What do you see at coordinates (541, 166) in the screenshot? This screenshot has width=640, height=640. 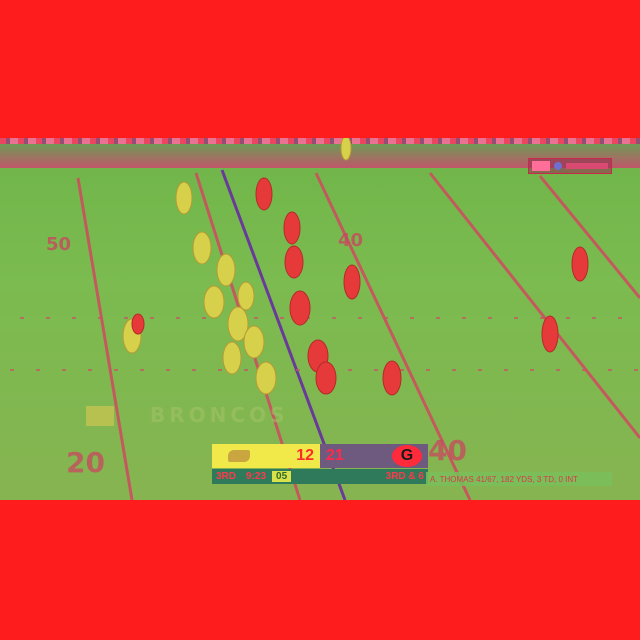 I see `network-logo-icon` at bounding box center [541, 166].